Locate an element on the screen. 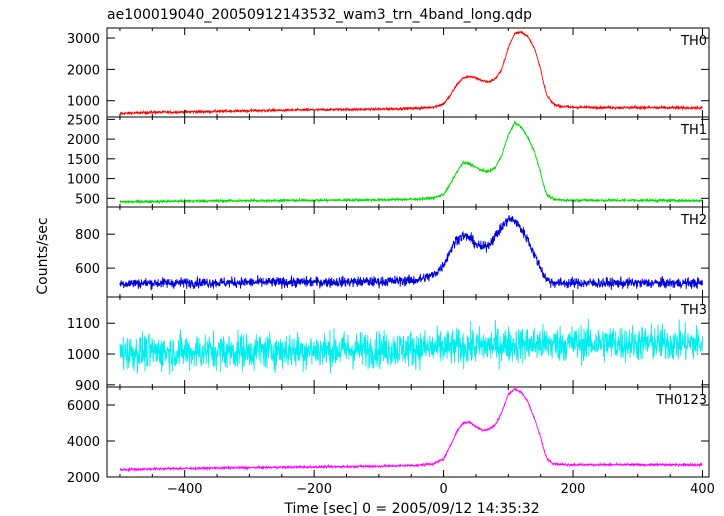 The height and width of the screenshot is (516, 724). x-tick-label: −200 is located at coordinates (314, 489).